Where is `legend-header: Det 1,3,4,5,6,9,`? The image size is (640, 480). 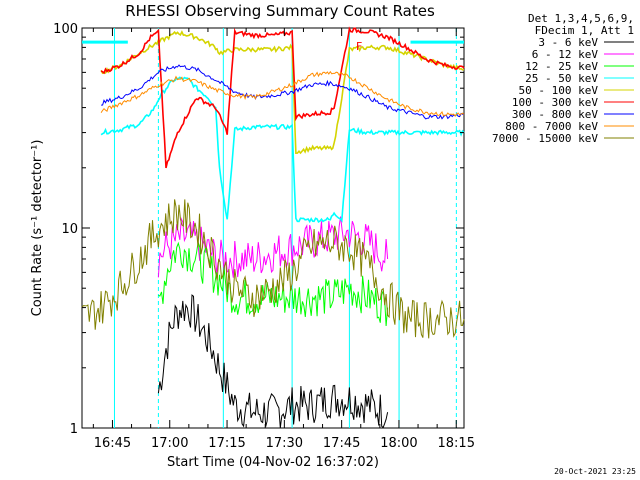 legend-header: Det 1,3,4,5,6,9, is located at coordinates (581, 18).